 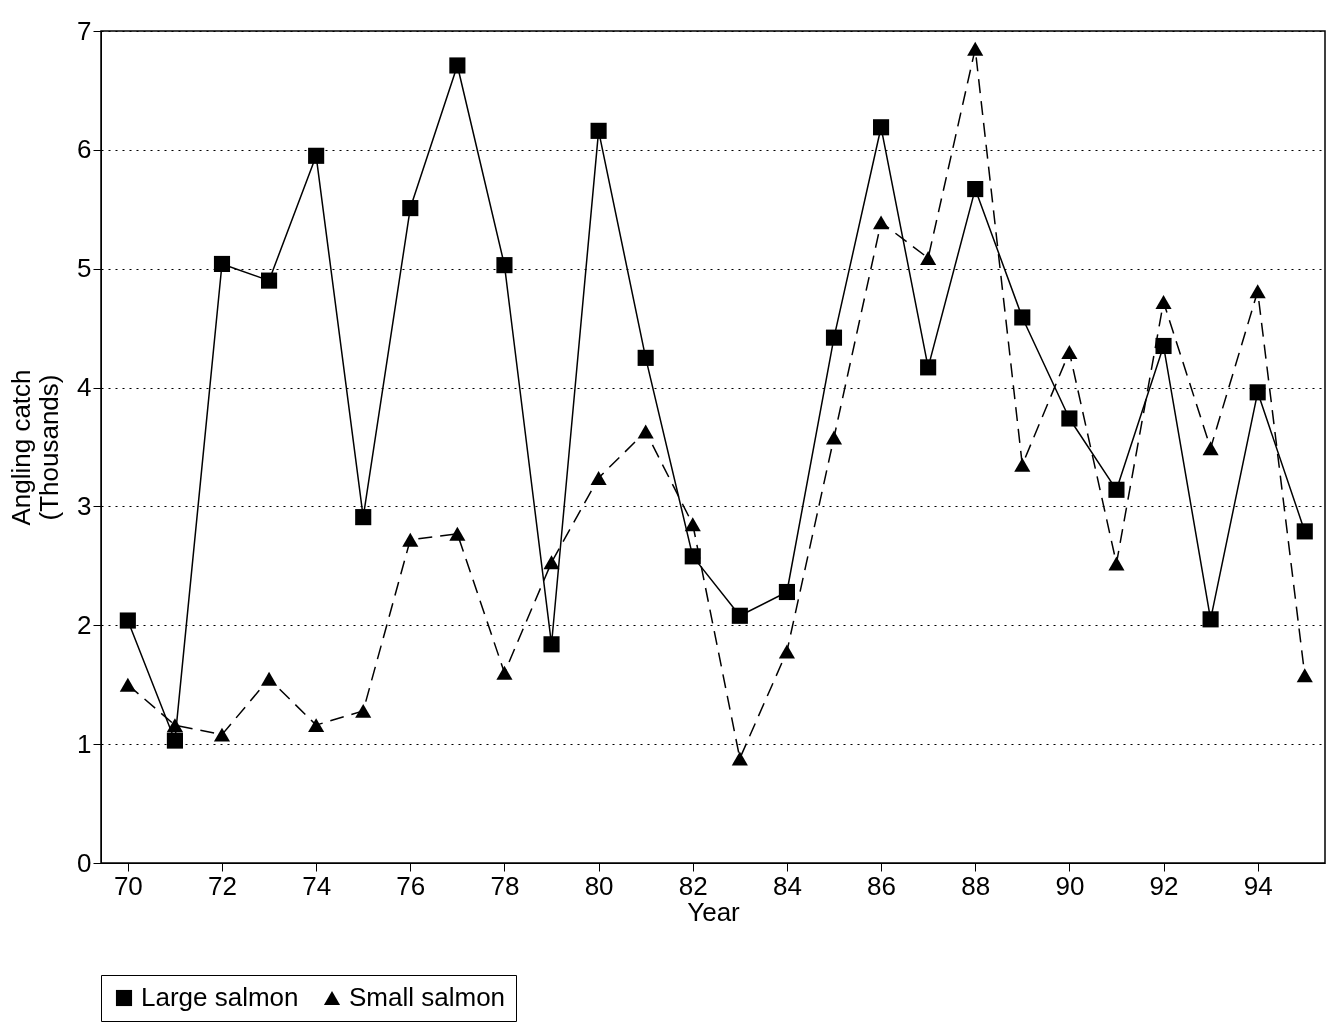 What do you see at coordinates (317, 885) in the screenshot?
I see `x-tick-label: 74` at bounding box center [317, 885].